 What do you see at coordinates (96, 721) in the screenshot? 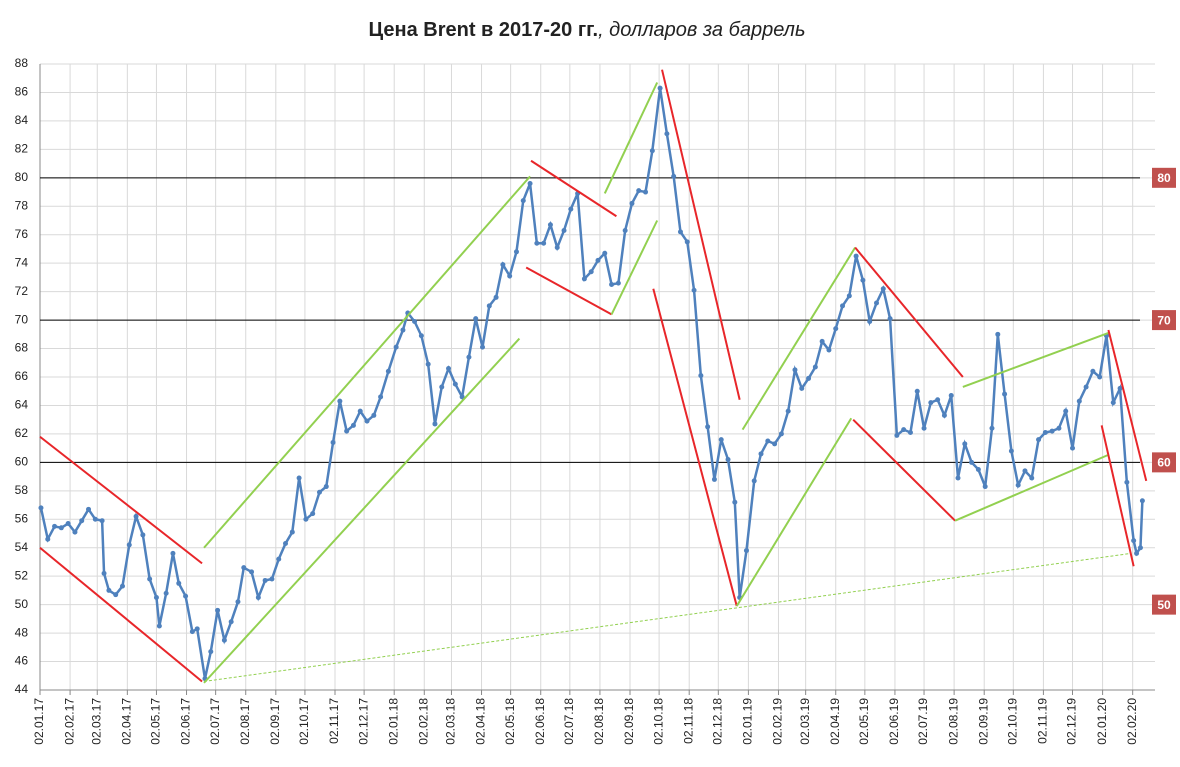
I see `x-tick-label: 02.03.17` at bounding box center [96, 721].